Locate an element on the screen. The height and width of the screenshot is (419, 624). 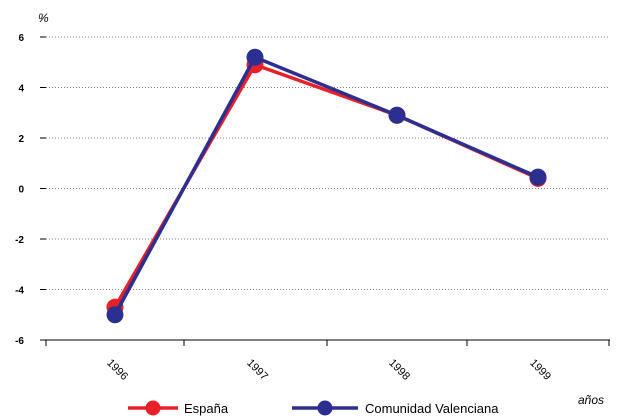
y-tick-label: -2 is located at coordinates (19, 240).